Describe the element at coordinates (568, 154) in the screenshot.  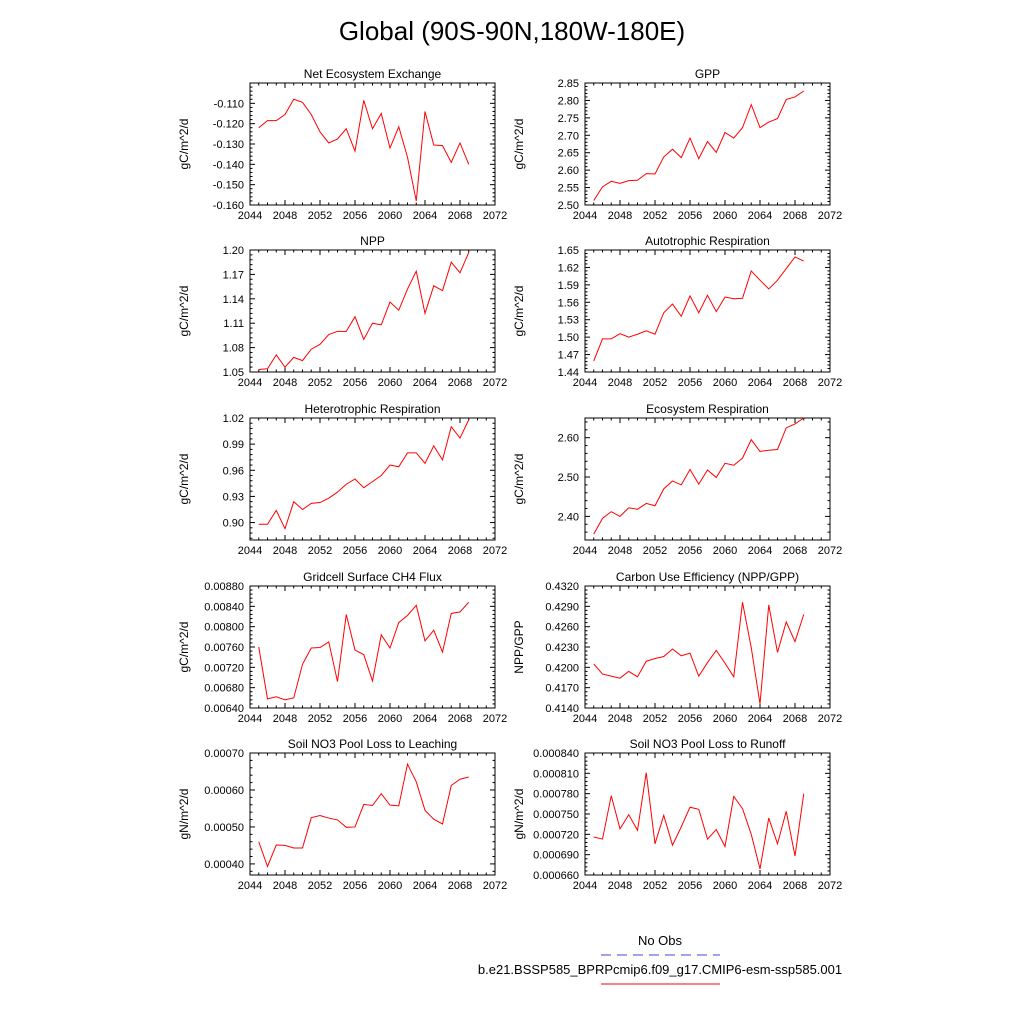
I see `y-tick-label: 2.65` at that location.